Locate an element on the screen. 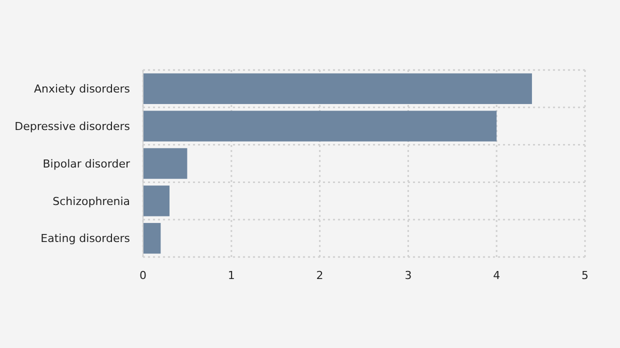 The width and height of the screenshot is (620, 348). y-tick-label: Depressive disorders is located at coordinates (72, 126).